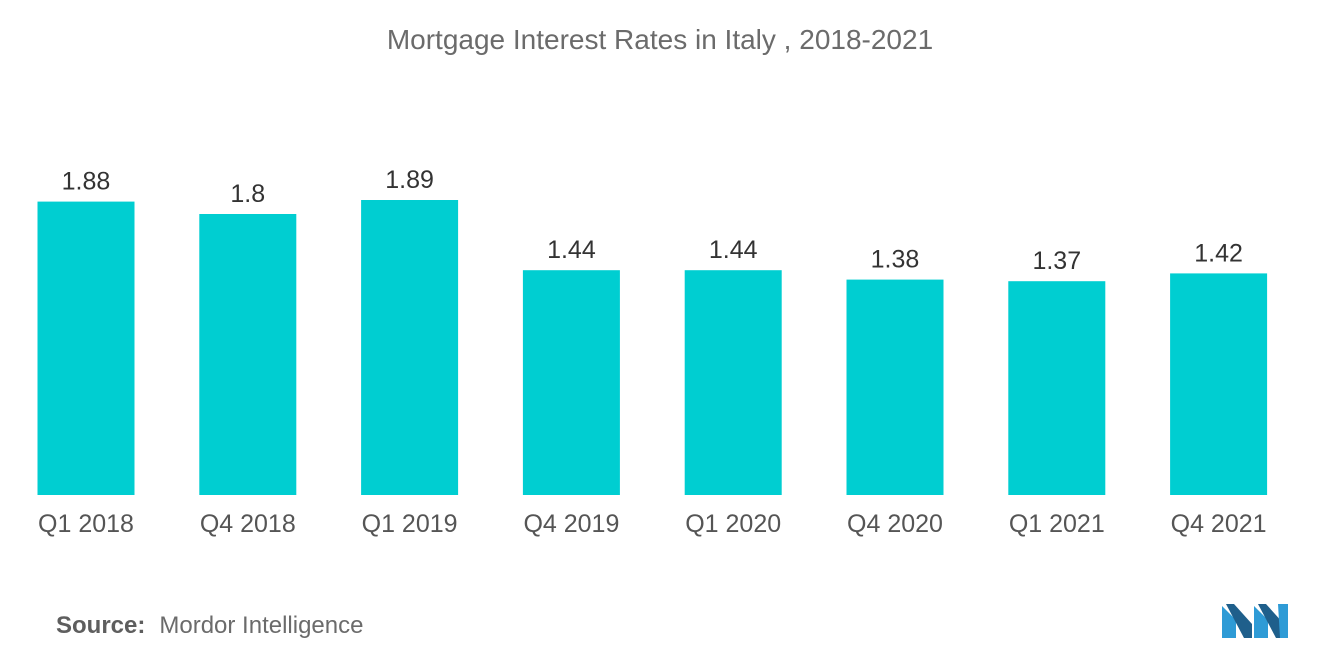  I want to click on bar-value-label-2: 1.89, so click(409, 180).